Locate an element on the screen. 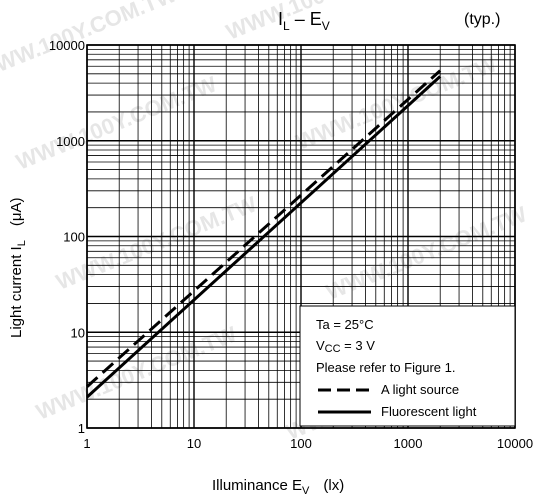 The width and height of the screenshot is (537, 497). x-axis-label: Illuminance EV (lx) is located at coordinates (278, 487).